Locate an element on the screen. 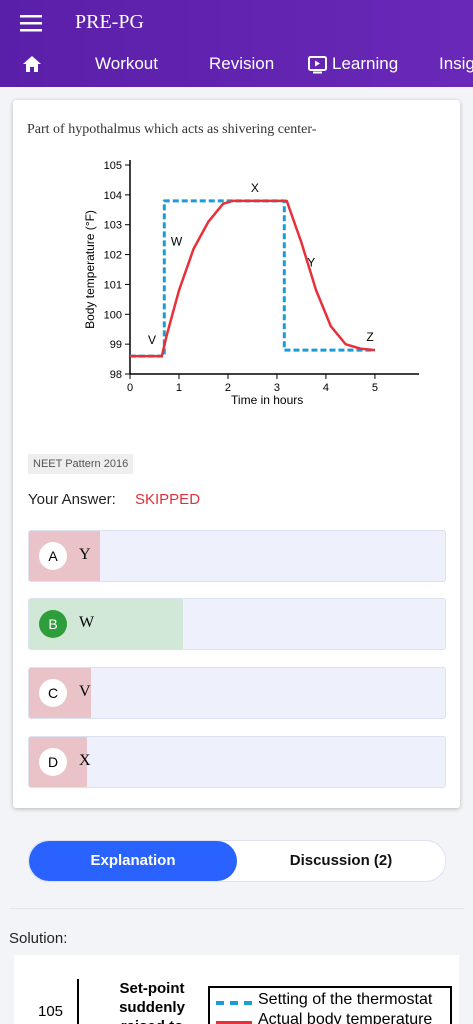  x-tick-label: 2 is located at coordinates (228, 388).